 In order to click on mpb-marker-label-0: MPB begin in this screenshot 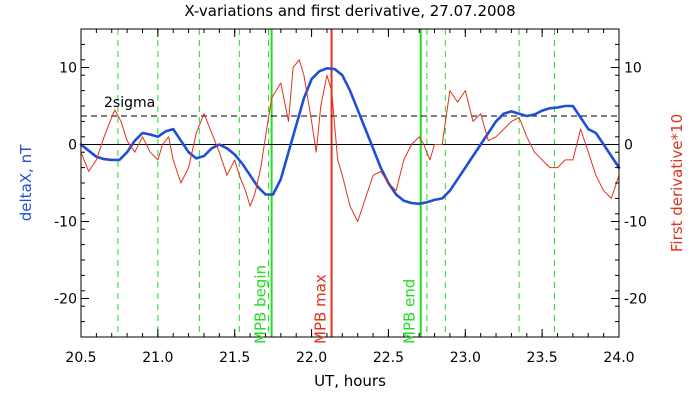, I will do `click(261, 304)`.